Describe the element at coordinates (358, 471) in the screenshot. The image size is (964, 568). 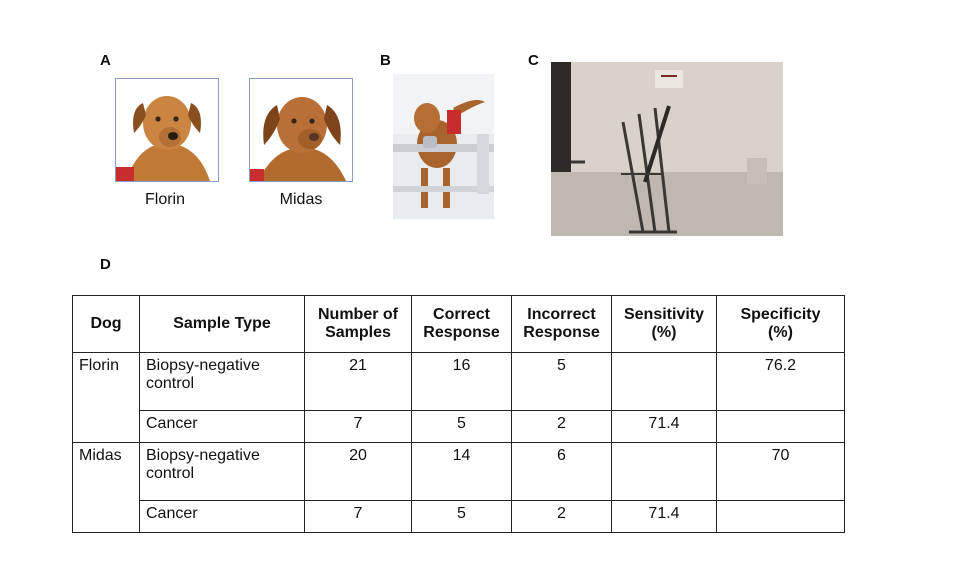
I see `cell-number-of-samples: 20` at that location.